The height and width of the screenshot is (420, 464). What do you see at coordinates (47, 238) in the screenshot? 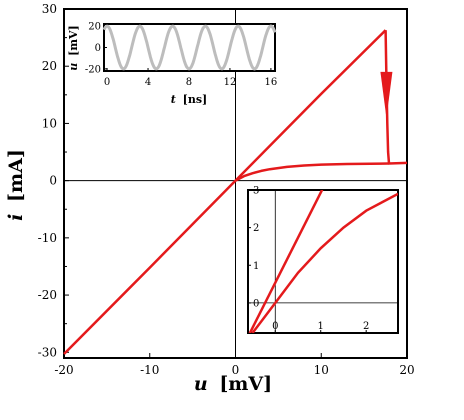
I see `main-y-tick-label: -10` at bounding box center [47, 238].